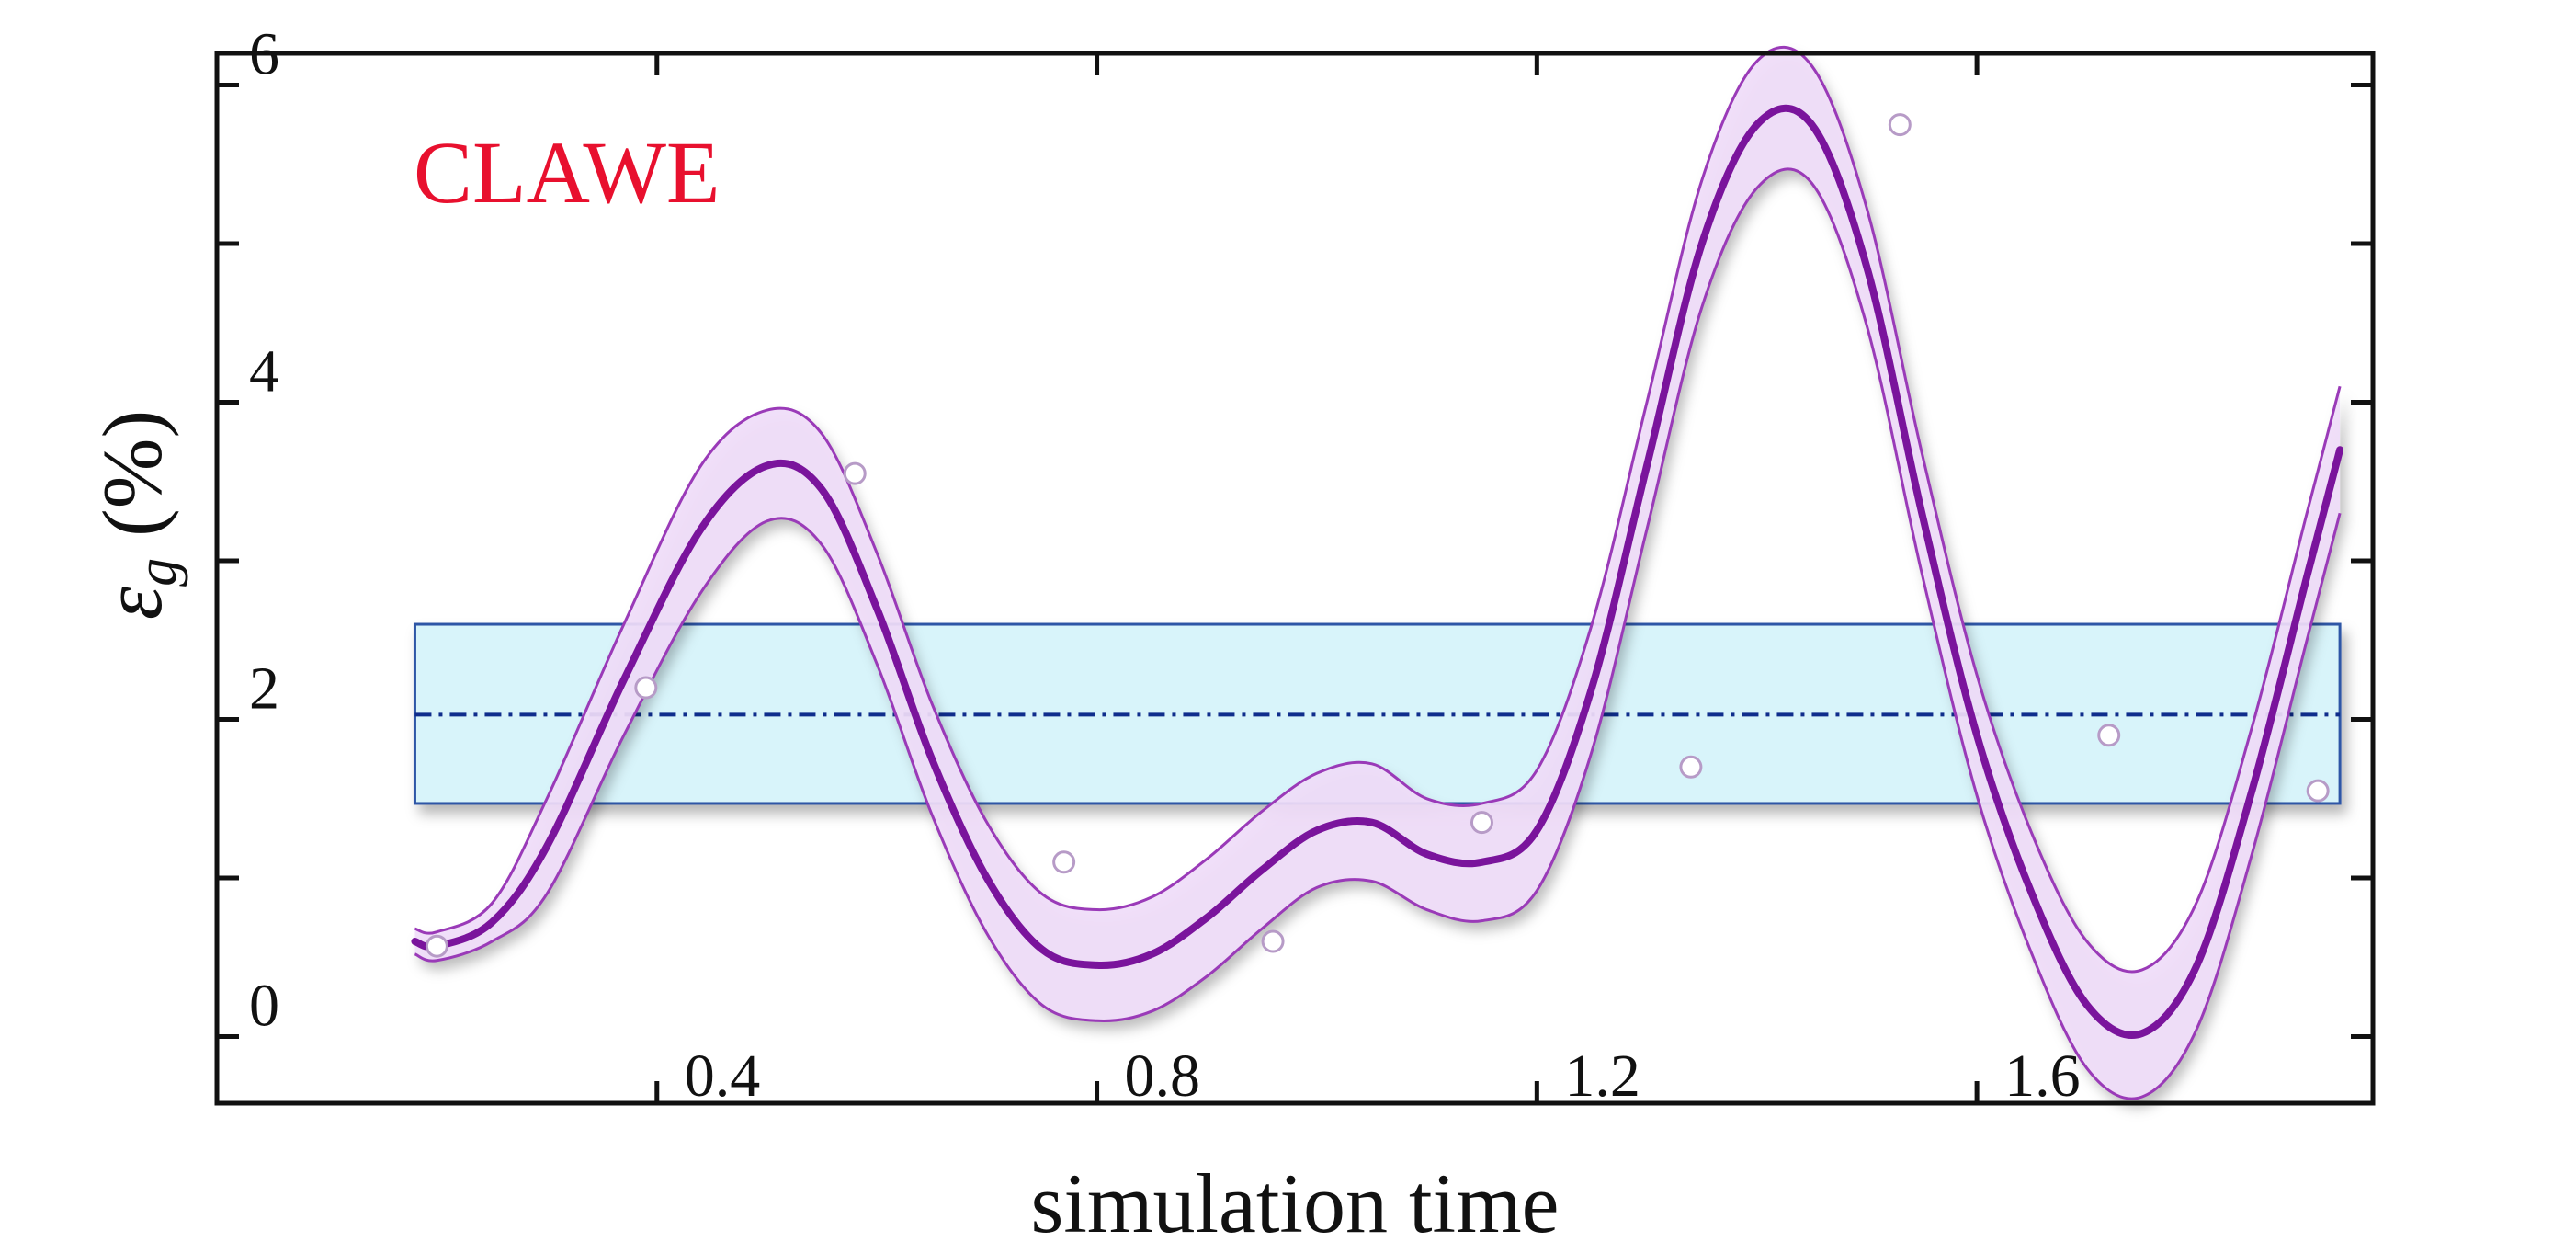  What do you see at coordinates (264, 54) in the screenshot?
I see `y-tick-label: 6` at bounding box center [264, 54].